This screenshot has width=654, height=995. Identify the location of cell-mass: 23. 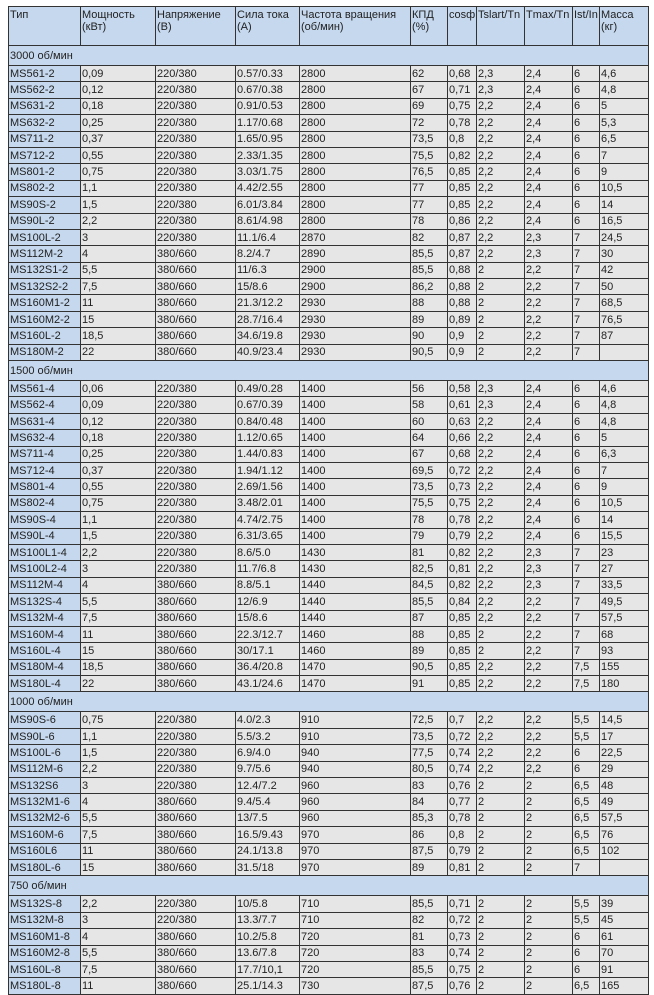
(624, 552).